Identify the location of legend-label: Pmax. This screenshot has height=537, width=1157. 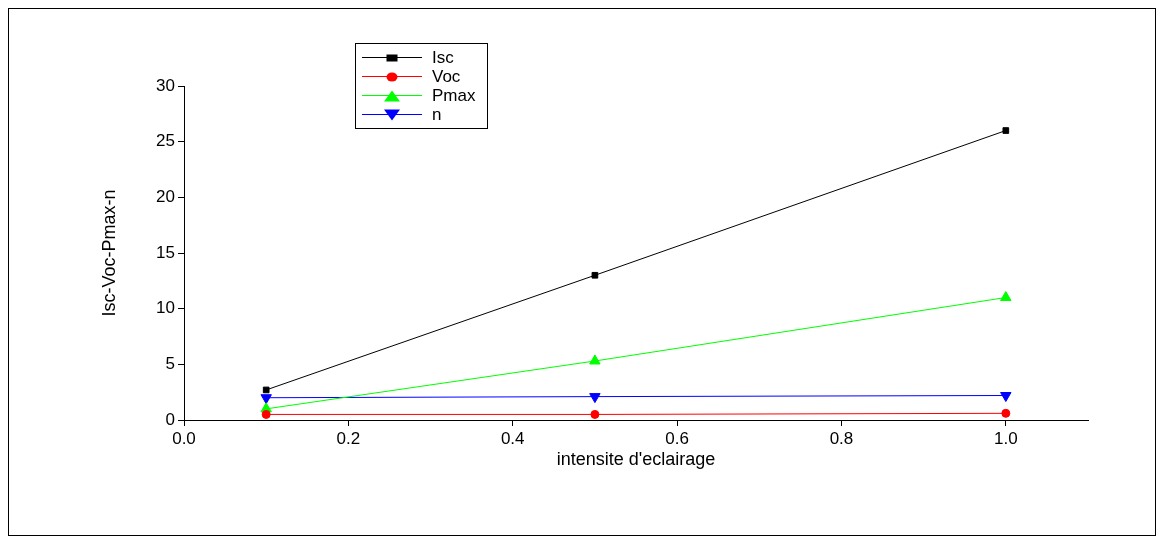
(454, 95).